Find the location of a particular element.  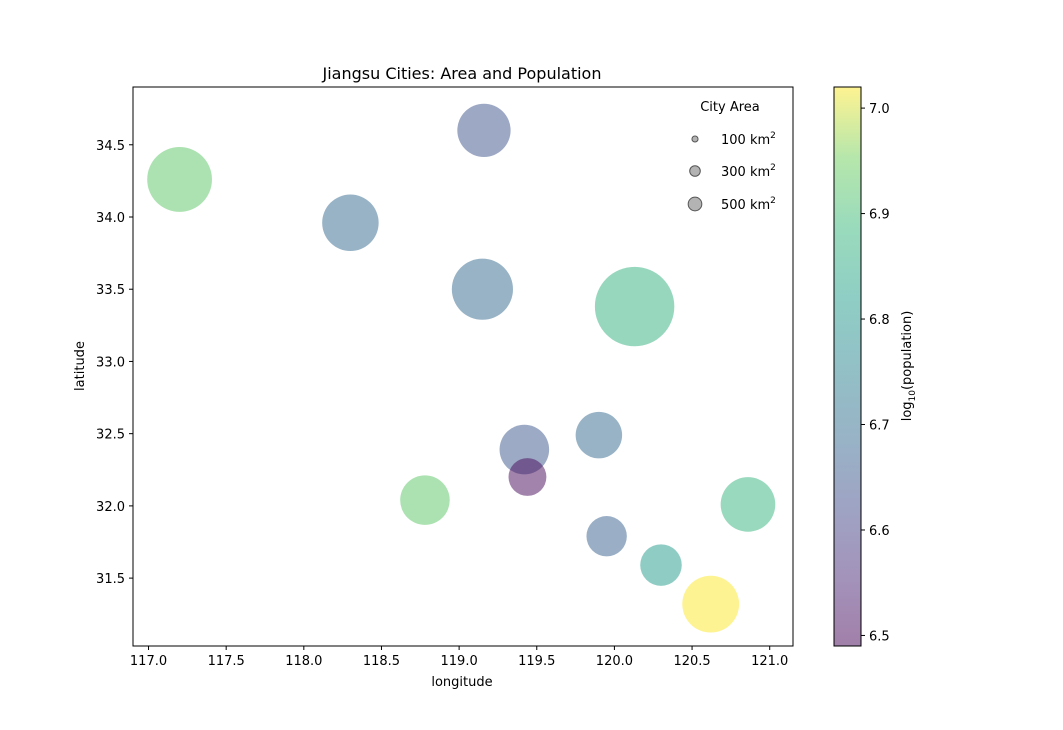

y-tick-label: 32.0 is located at coordinates (110, 507).